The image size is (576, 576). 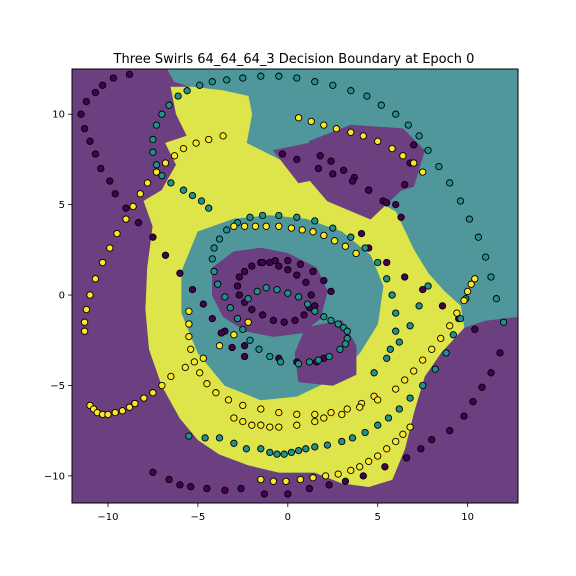 What do you see at coordinates (62, 296) in the screenshot?
I see `y-tick-label: 0` at bounding box center [62, 296].